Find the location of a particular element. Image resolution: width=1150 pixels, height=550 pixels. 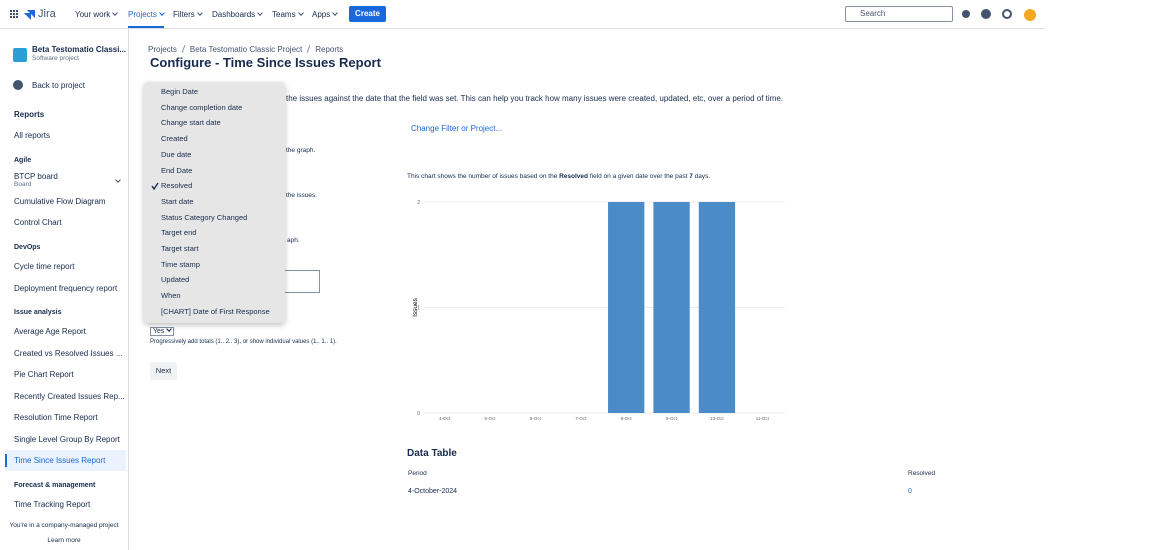

dropdown-item: End Date is located at coordinates (177, 170).